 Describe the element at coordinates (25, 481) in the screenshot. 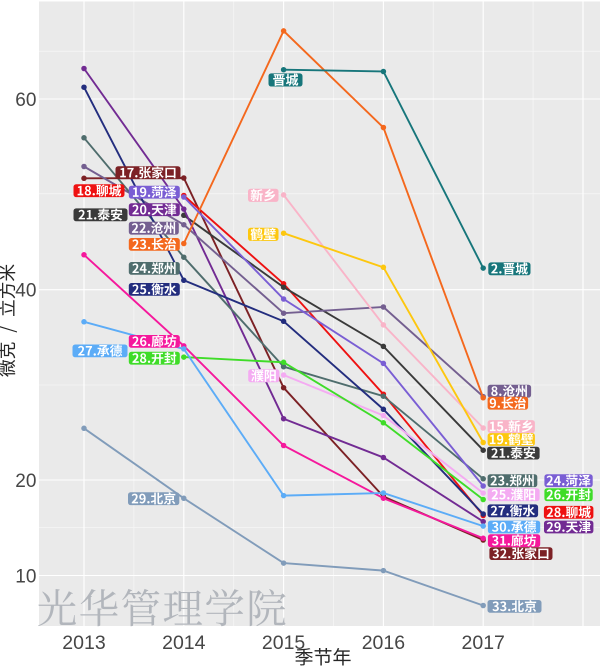

I see `svg-text: 20` at that location.